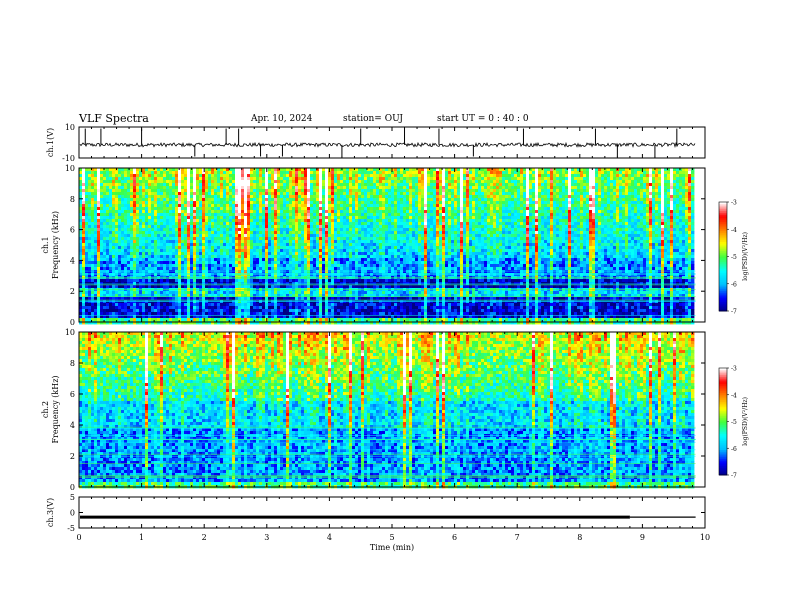 The width and height of the screenshot is (792, 612). I want to click on station-label: station= OUJ, so click(373, 119).